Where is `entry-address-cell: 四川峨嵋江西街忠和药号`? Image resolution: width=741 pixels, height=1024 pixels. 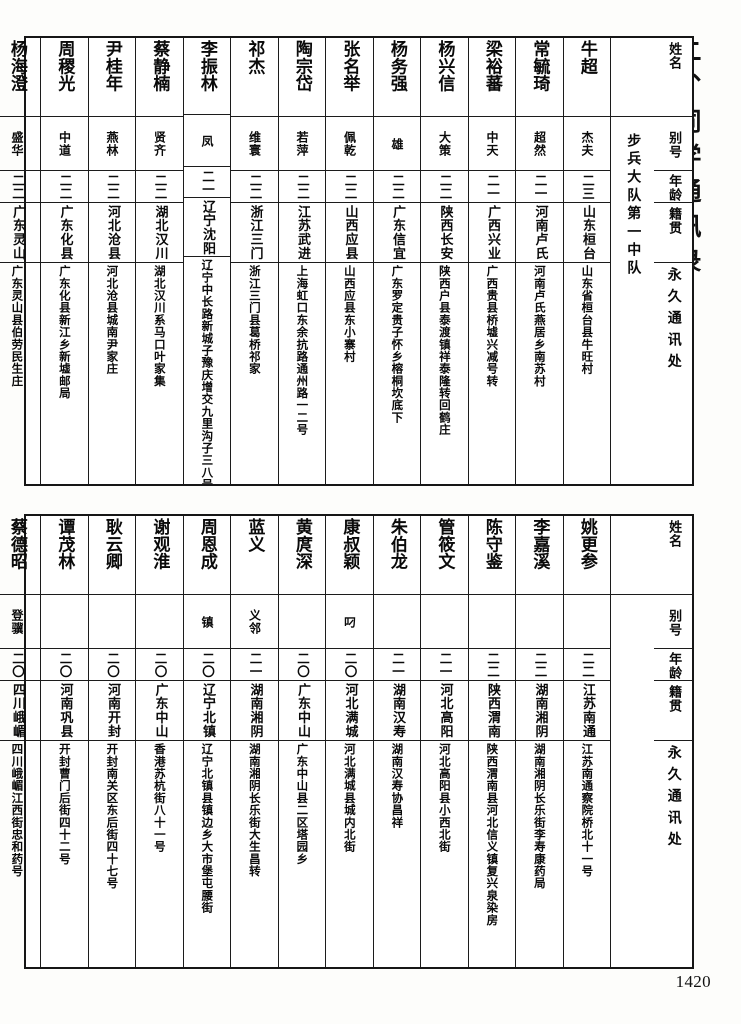
entry-address-cell: 四川峨嵋江西街忠和药号 is located at coordinates (20, 853).